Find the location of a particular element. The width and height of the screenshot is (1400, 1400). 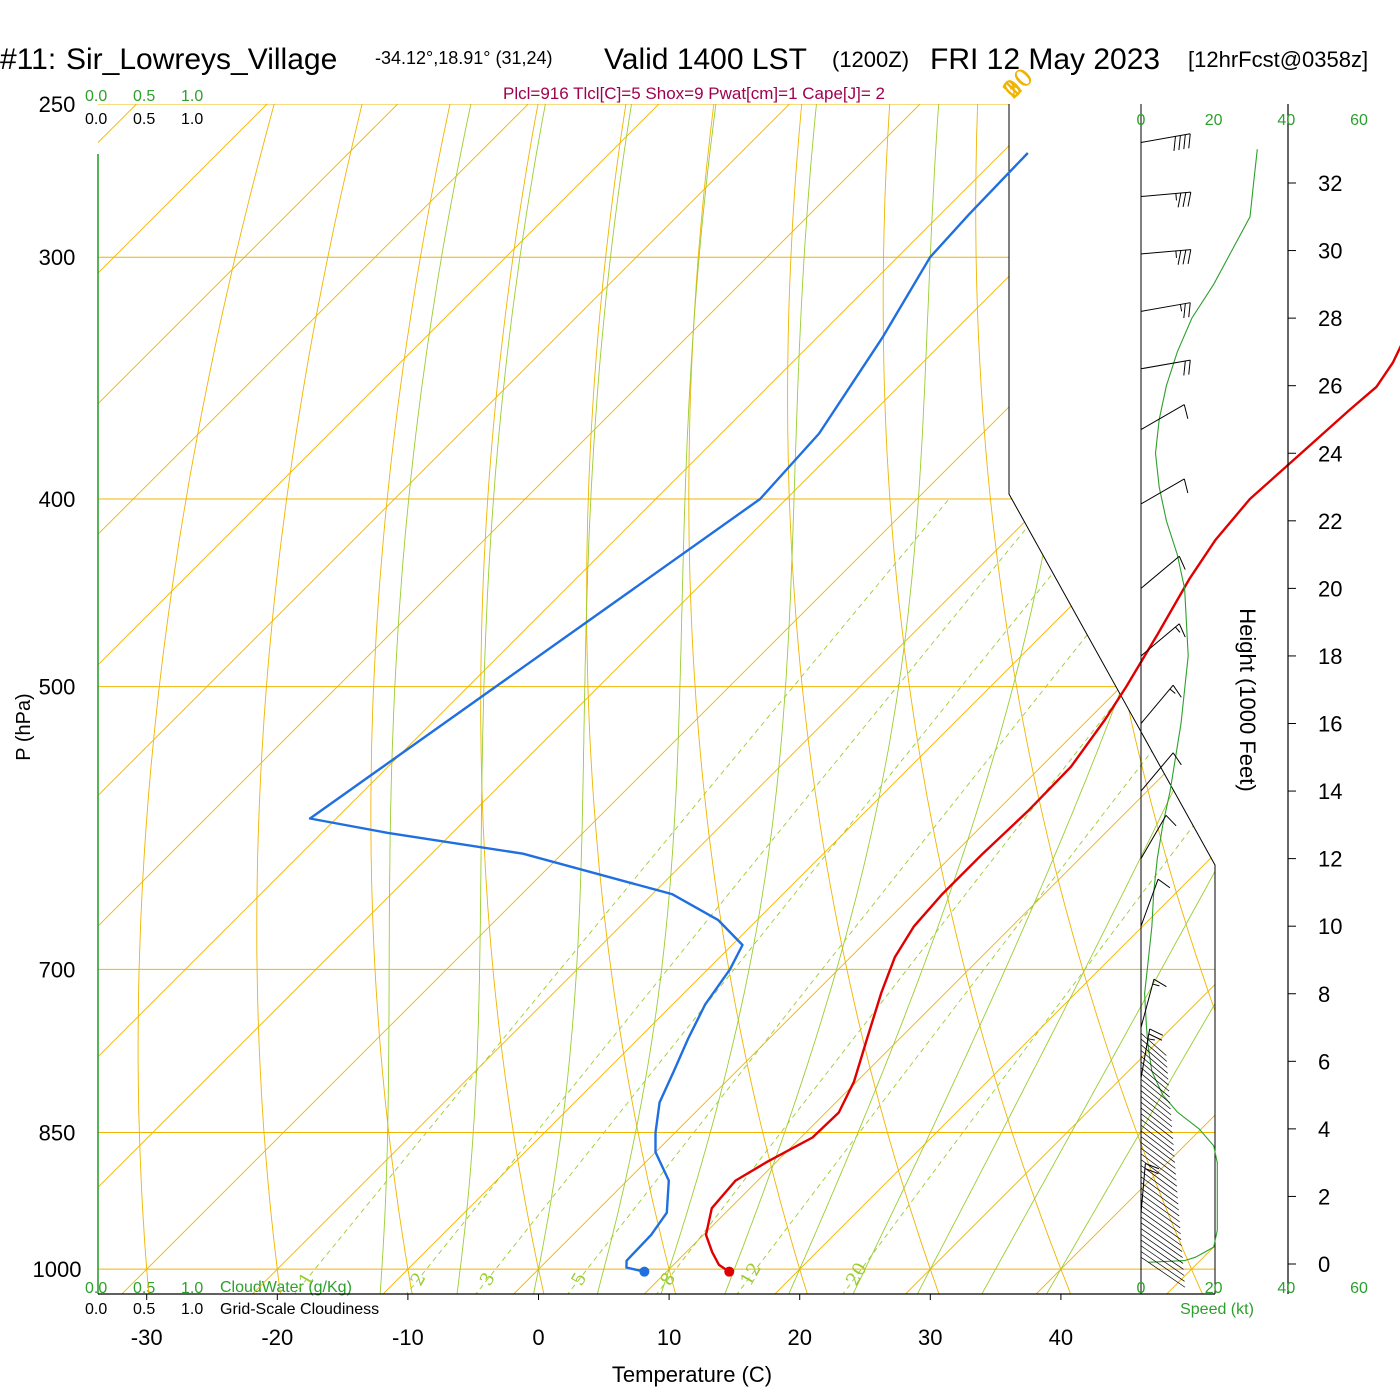

pressure-tick-label: 700 is located at coordinates (57, 969).